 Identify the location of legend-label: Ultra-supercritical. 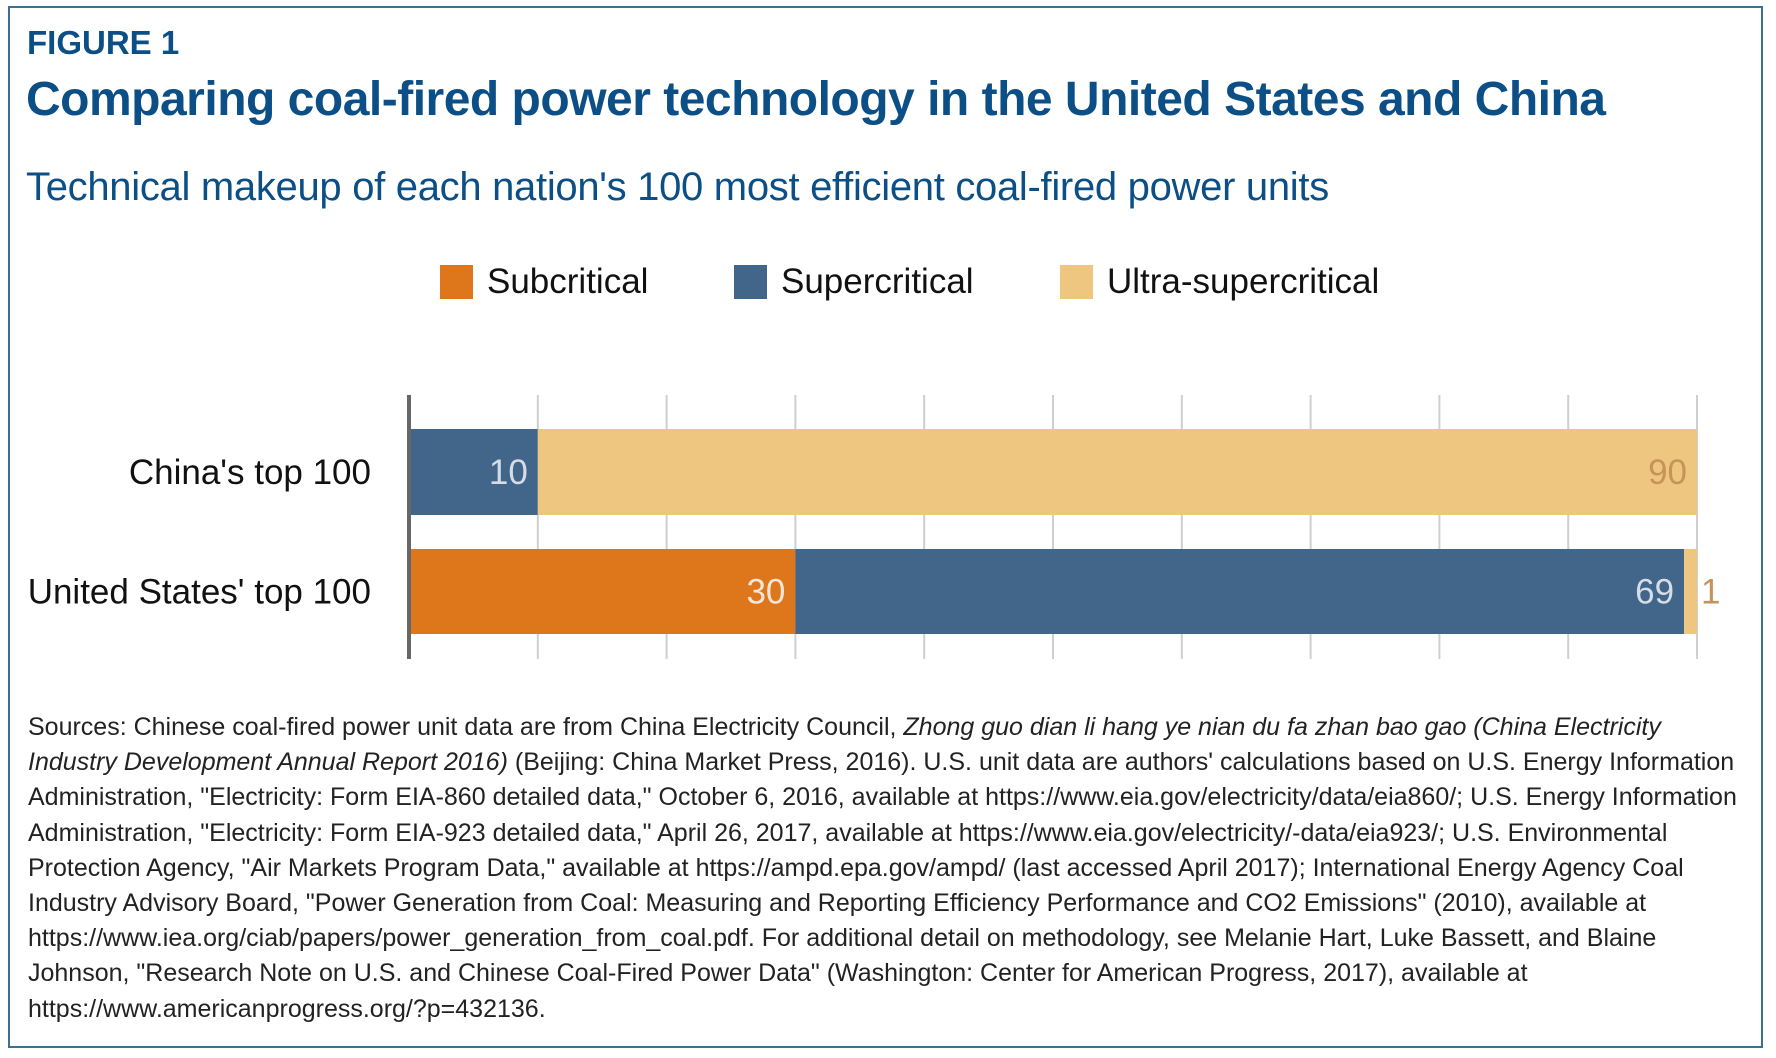
(1243, 281).